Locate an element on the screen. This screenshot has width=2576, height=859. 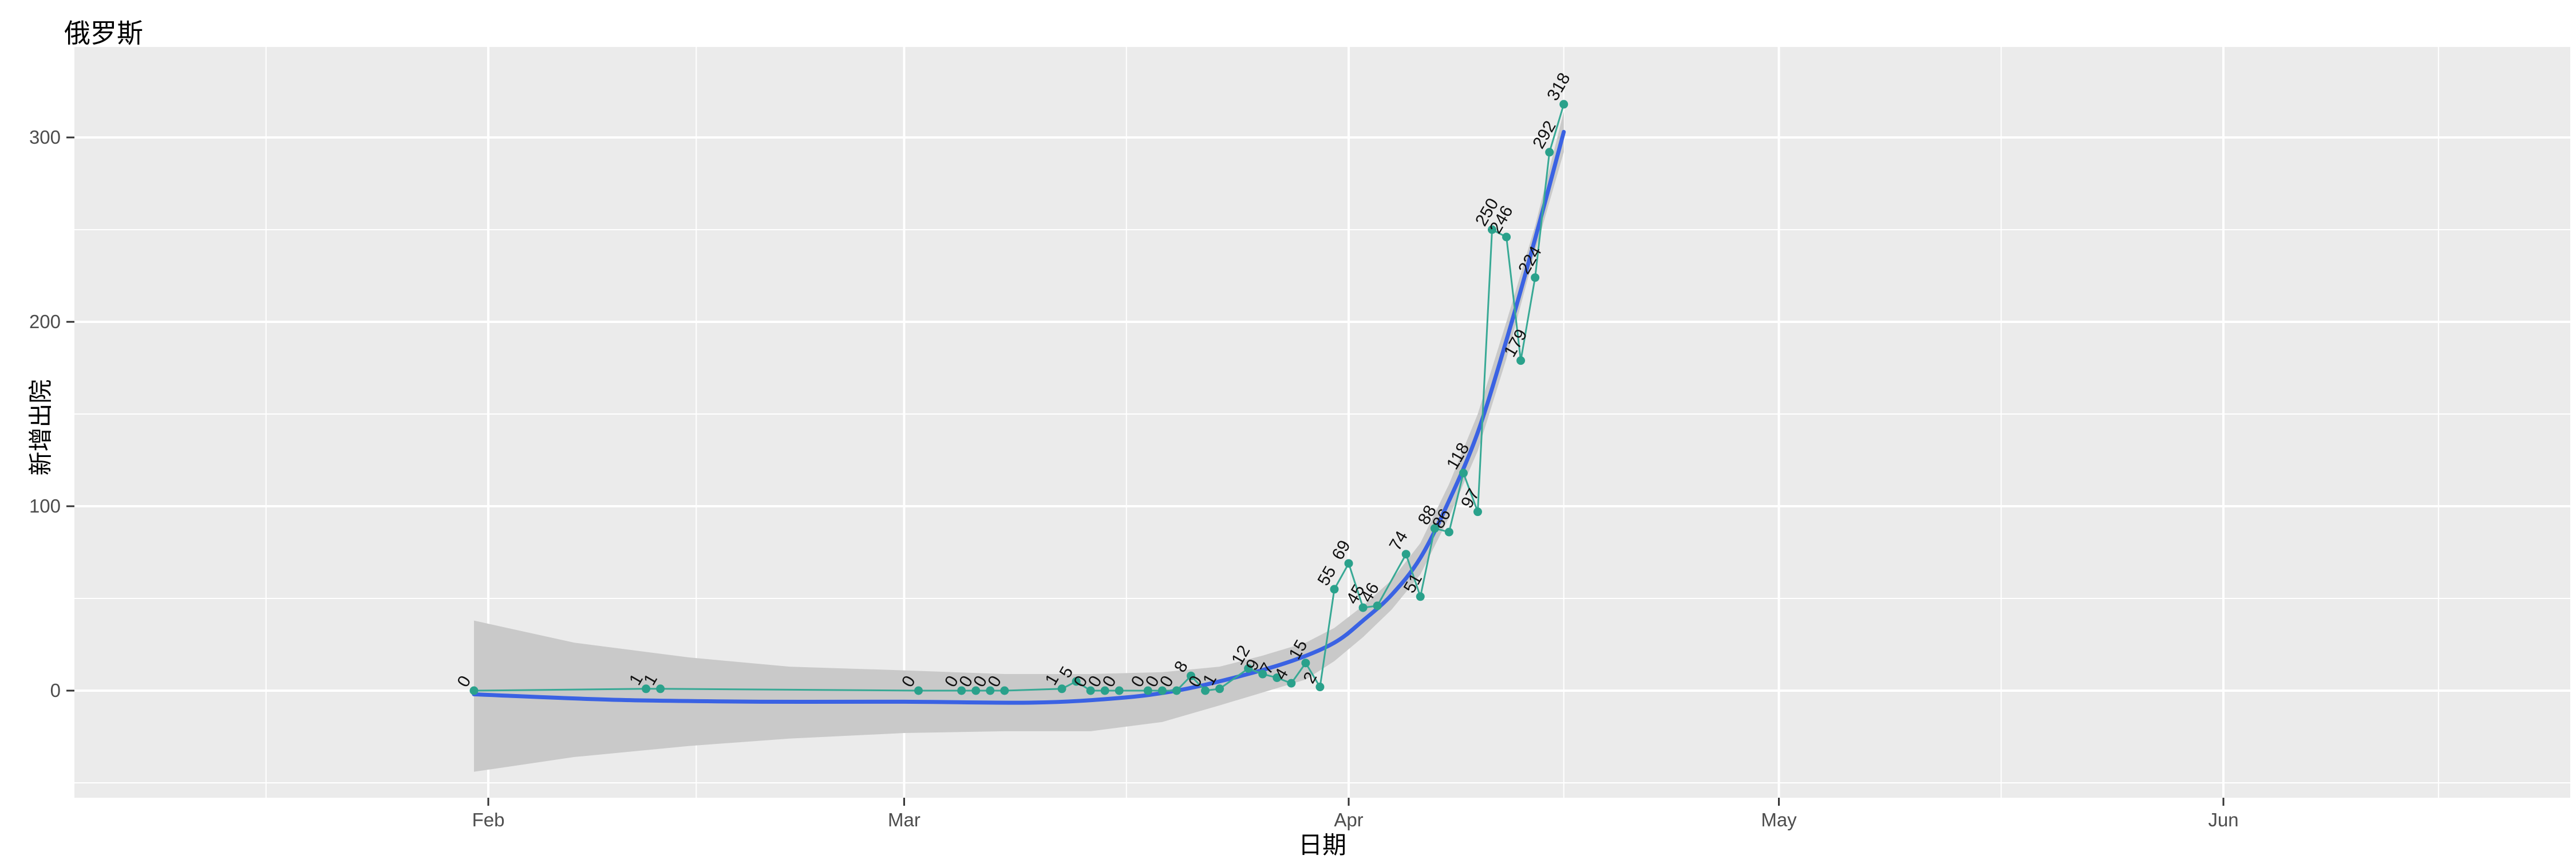
y-tick-label: 100 is located at coordinates (45, 506).